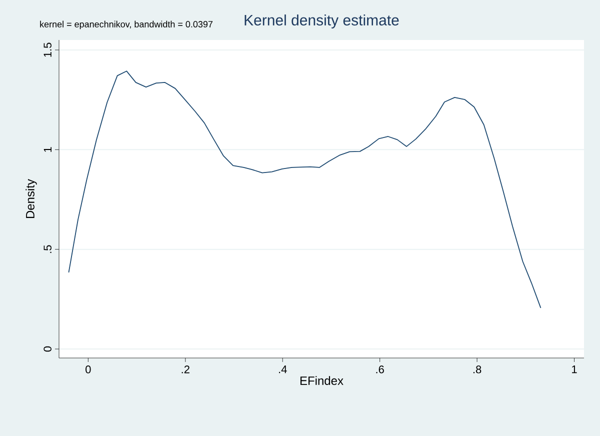 This screenshot has height=436, width=600. What do you see at coordinates (186, 370) in the screenshot?
I see `x-tick-label: .2` at bounding box center [186, 370].